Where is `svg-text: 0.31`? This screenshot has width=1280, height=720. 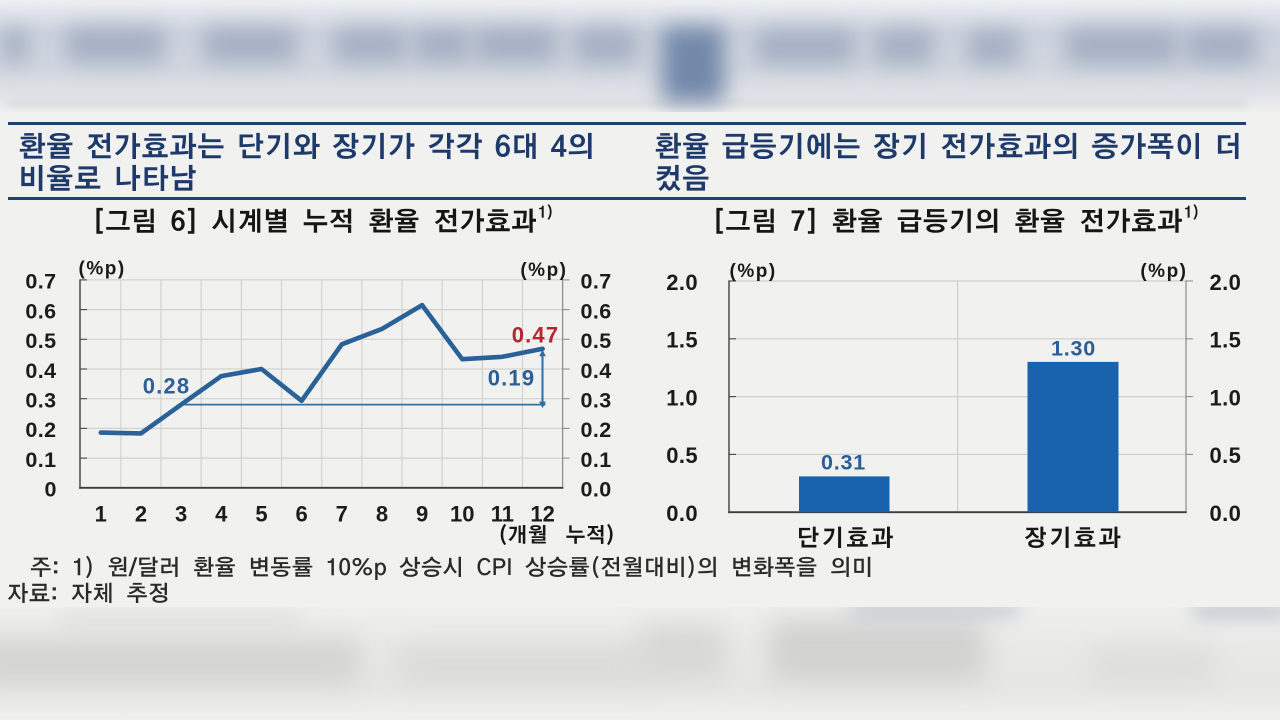 svg-text: 0.31 is located at coordinates (843, 463).